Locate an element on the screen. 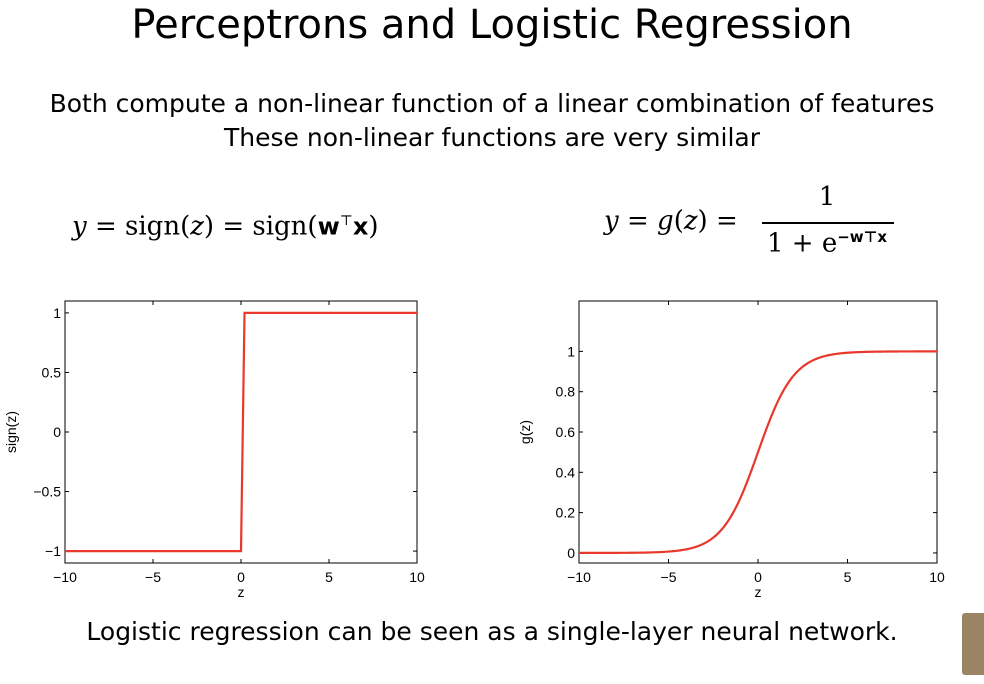 The height and width of the screenshot is (684, 984). formula-lhs-eq2: = is located at coordinates (722, 221).